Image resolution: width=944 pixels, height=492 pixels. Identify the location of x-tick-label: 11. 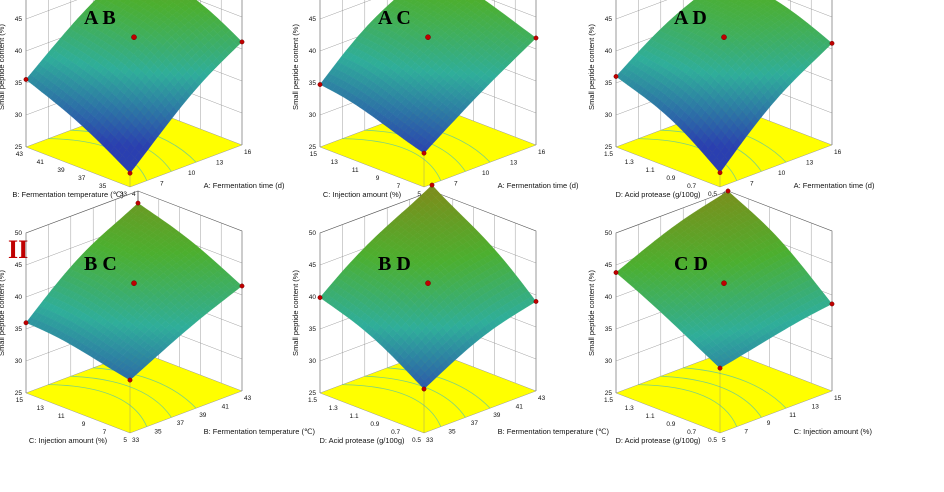
(792, 415).